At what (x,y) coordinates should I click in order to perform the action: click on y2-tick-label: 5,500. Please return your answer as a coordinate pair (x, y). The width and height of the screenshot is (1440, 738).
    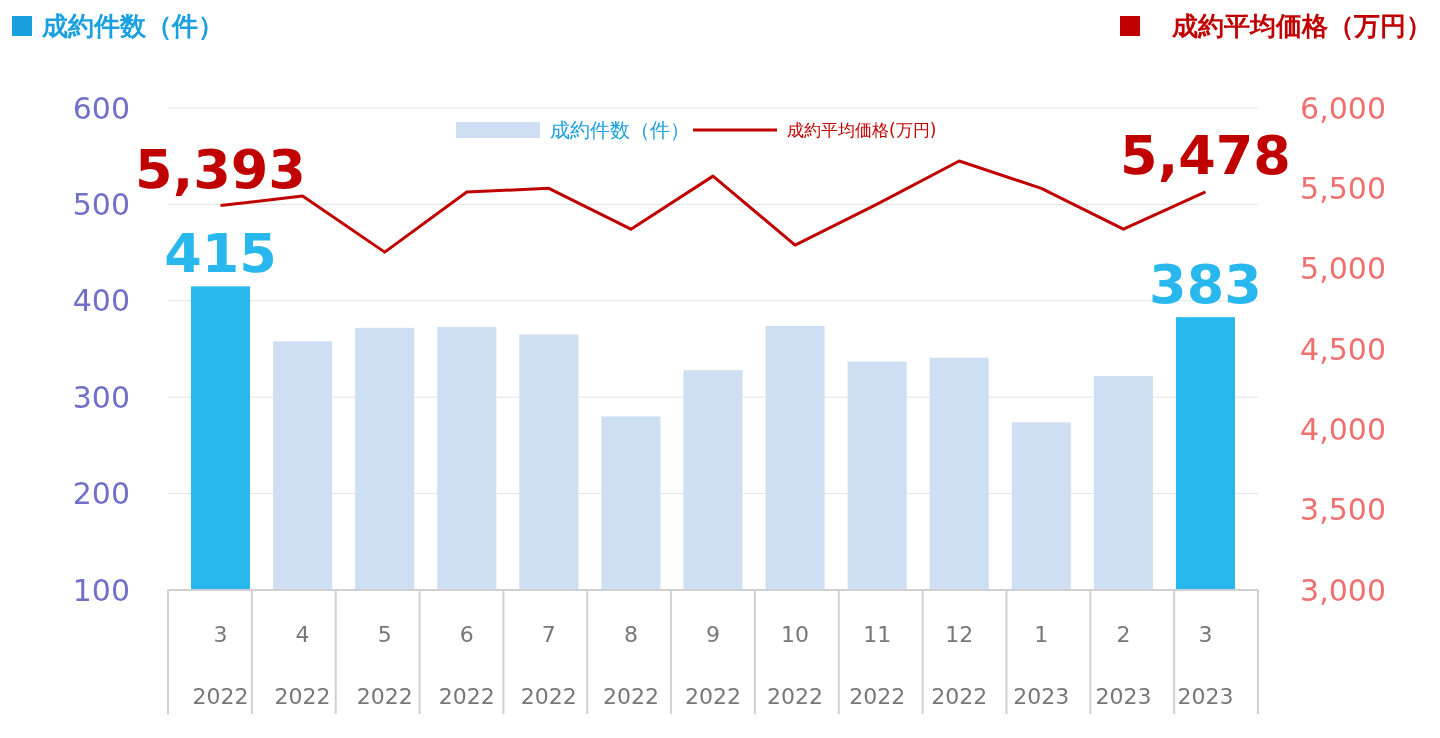
    Looking at the image, I should click on (1343, 188).